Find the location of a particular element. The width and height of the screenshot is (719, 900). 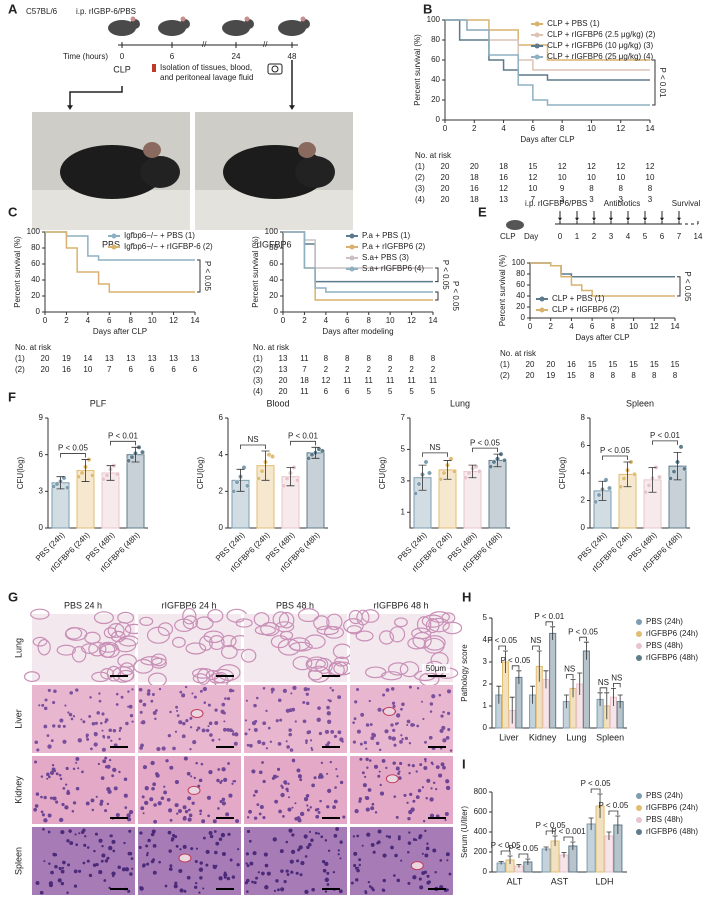

panel-label: F is located at coordinates (12, 396).